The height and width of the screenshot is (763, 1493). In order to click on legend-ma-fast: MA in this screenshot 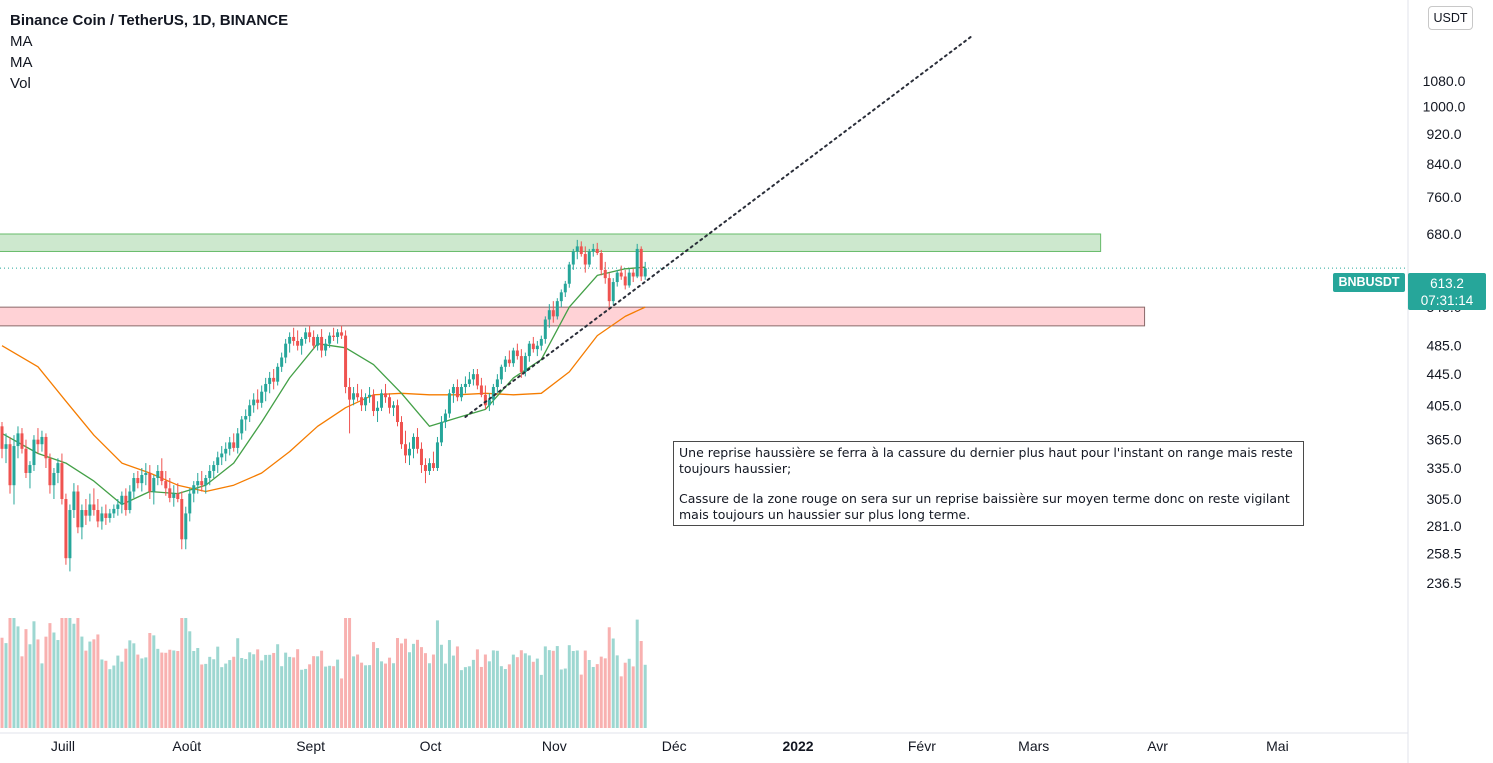, I will do `click(21, 41)`.